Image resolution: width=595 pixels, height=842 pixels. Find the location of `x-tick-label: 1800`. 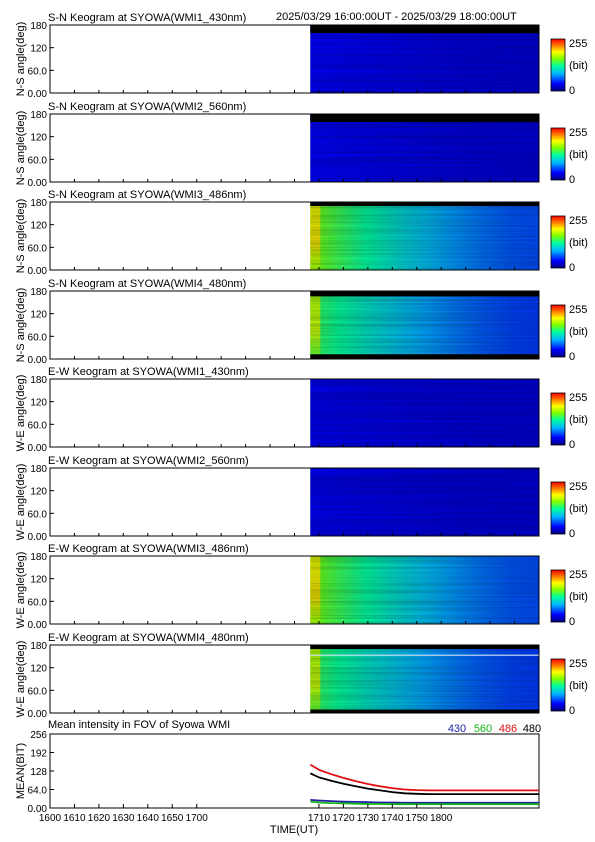

x-tick-label: 1800 is located at coordinates (441, 818).